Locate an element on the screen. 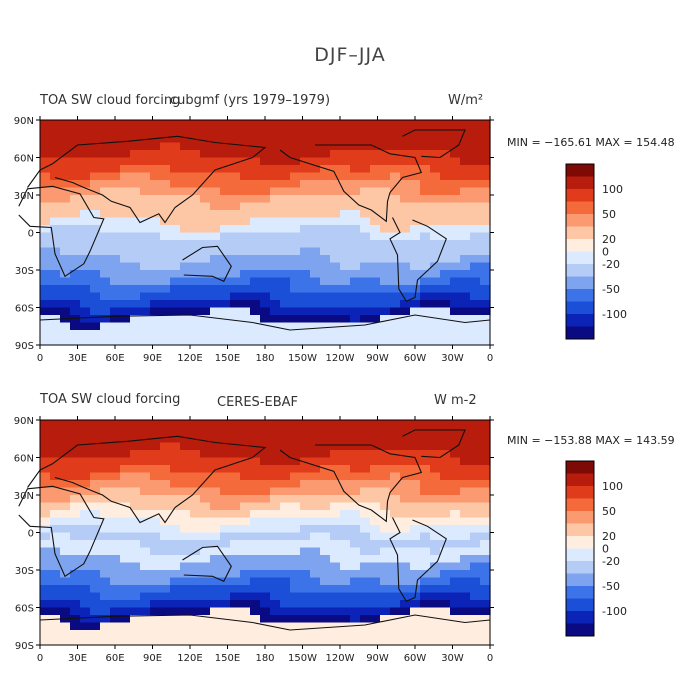  panel2-colorbar: 100 50 200-20 -50 -100 is located at coordinates (596, 548).